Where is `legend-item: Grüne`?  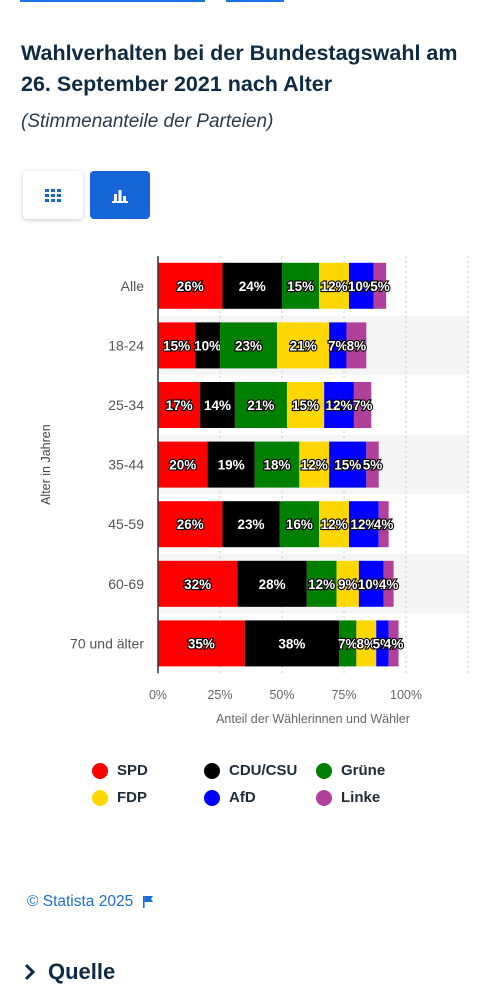 legend-item: Grüne is located at coordinates (350, 770).